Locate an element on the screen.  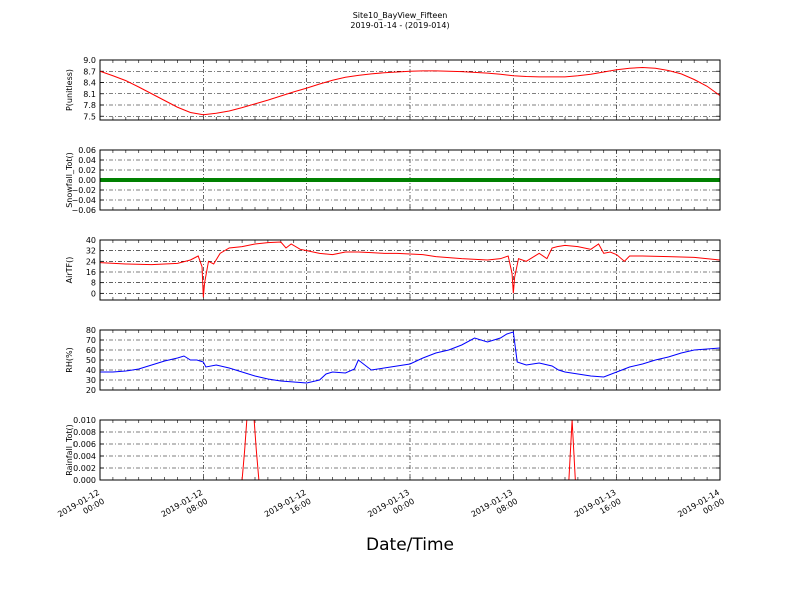
y-tick-label: 0.006 is located at coordinates (84, 444).